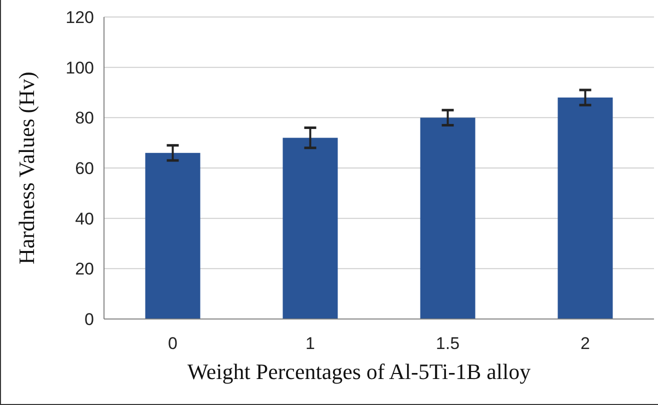  Describe the element at coordinates (26, 168) in the screenshot. I see `y-axis-title: Hardness Values (Hv)` at that location.